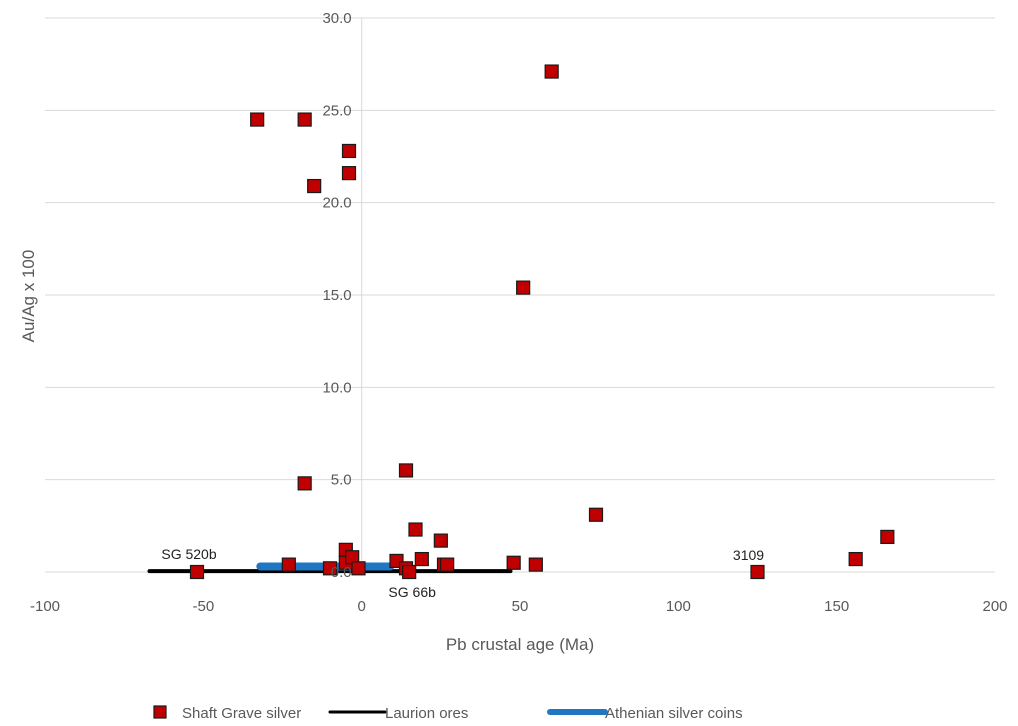  I want to click on x-tick-labels: -100 -50 0 50 100 150 200, so click(519, 606).